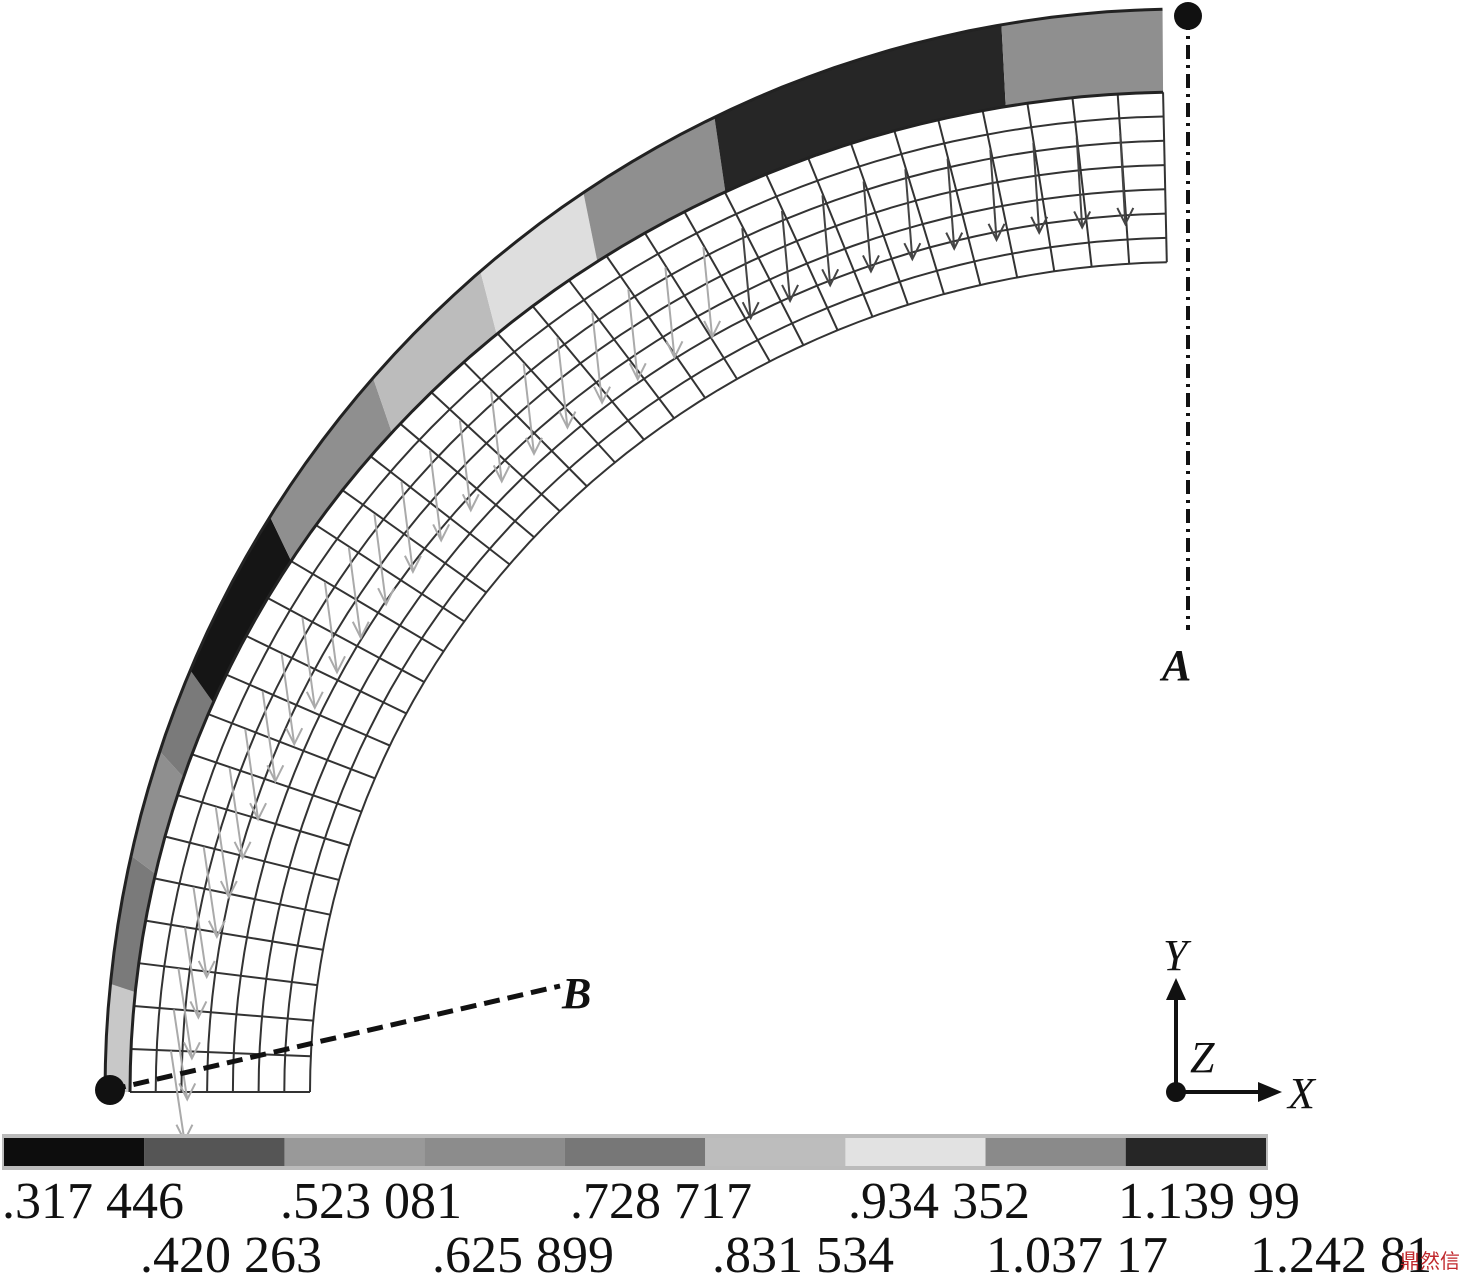  I want to click on legend-tick-bottom-3: .831 534, so click(803, 1255).